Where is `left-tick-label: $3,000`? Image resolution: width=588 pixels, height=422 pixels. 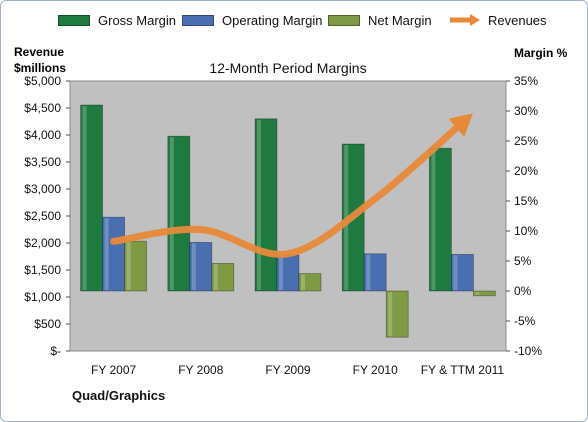
left-tick-label: $3,000 is located at coordinates (42, 189).